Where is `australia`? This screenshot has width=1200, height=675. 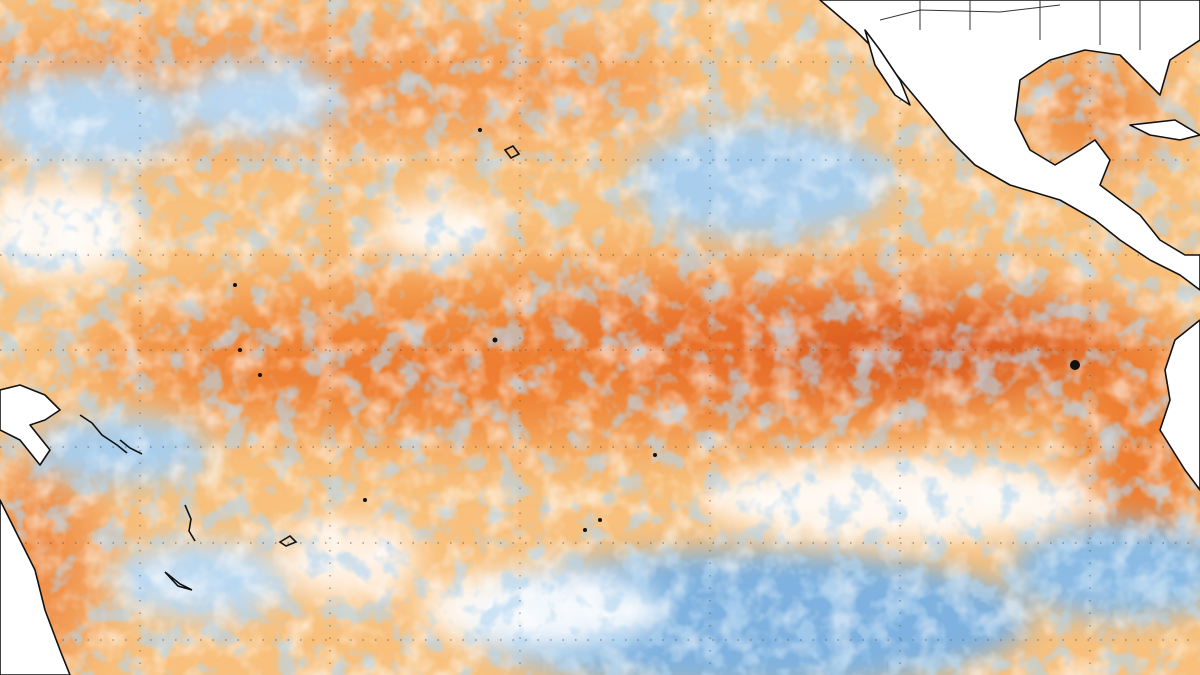 australia is located at coordinates (35, 587).